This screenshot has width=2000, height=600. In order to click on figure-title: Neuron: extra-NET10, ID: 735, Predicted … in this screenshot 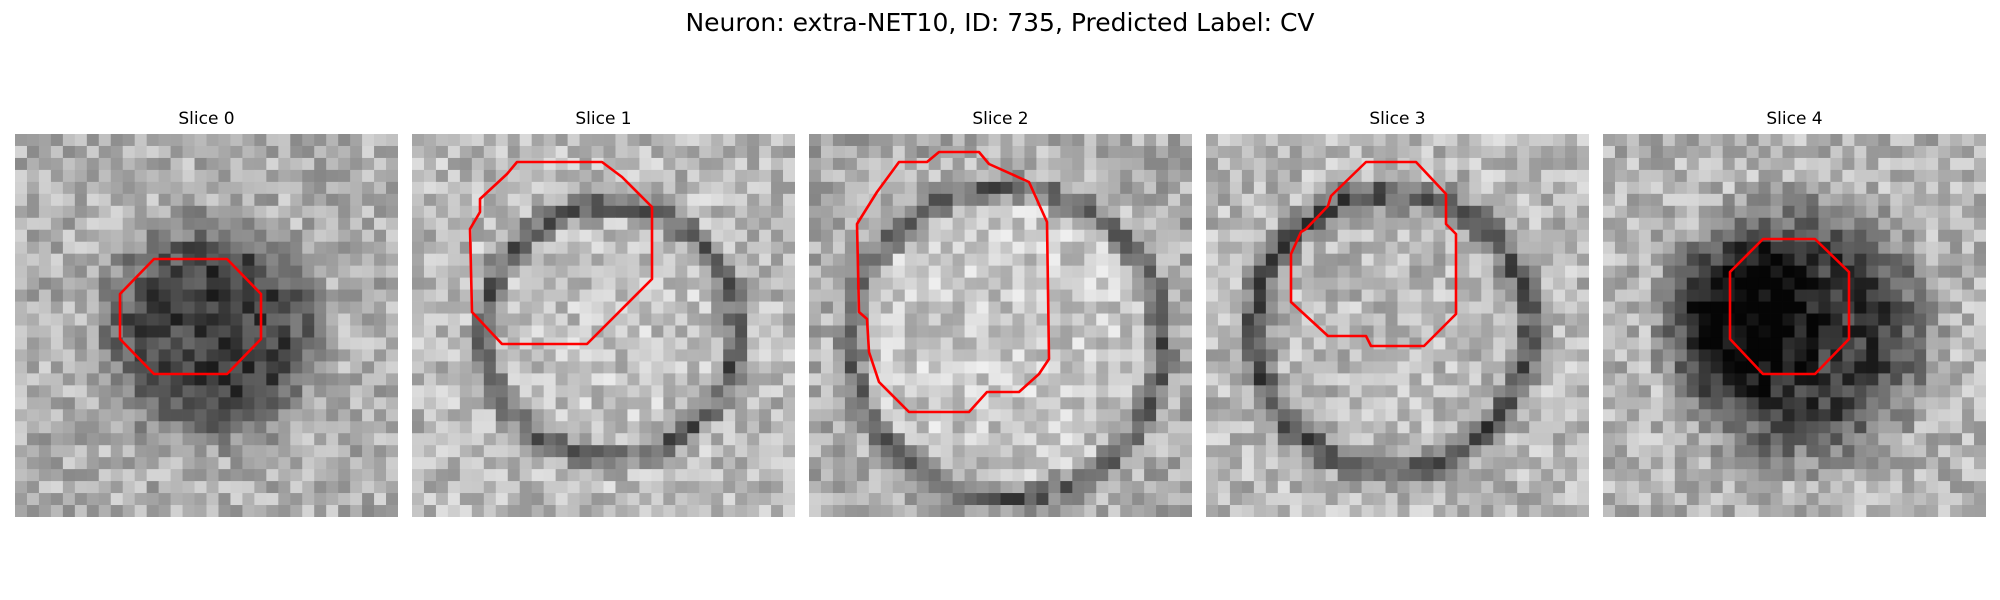, I will do `click(1000, 22)`.